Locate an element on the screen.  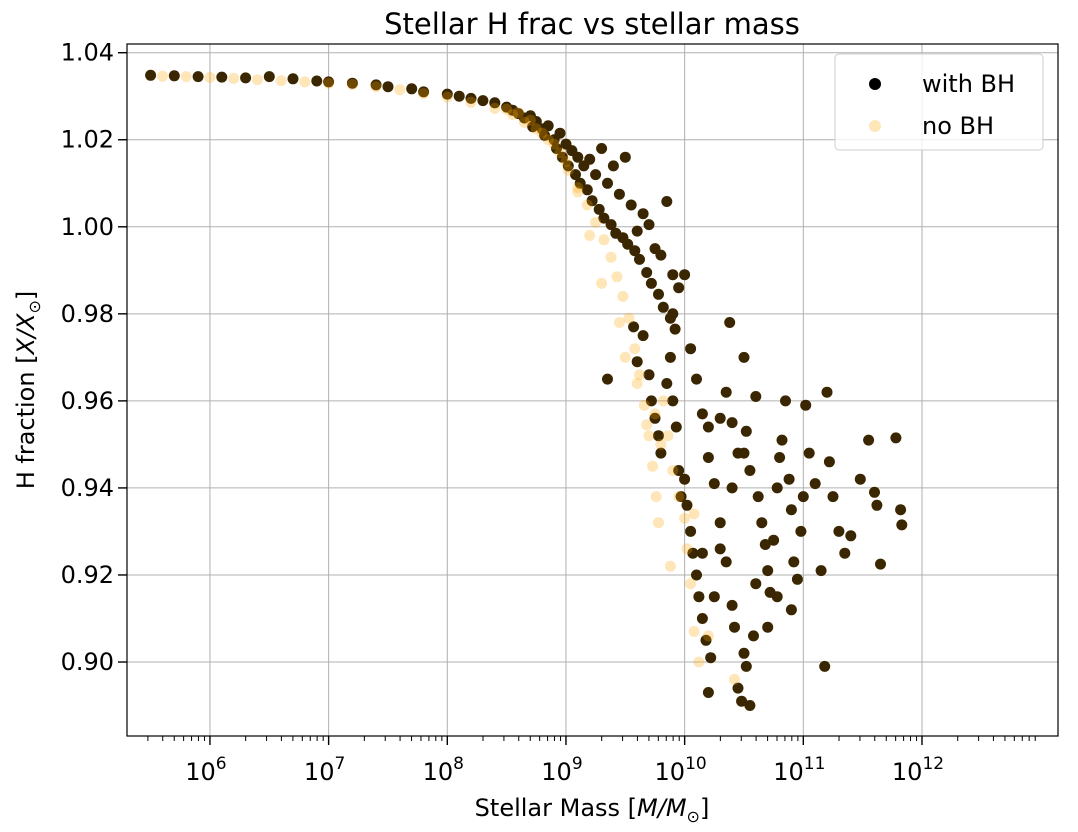
y-tick-label: 0.96 is located at coordinates (87, 401).